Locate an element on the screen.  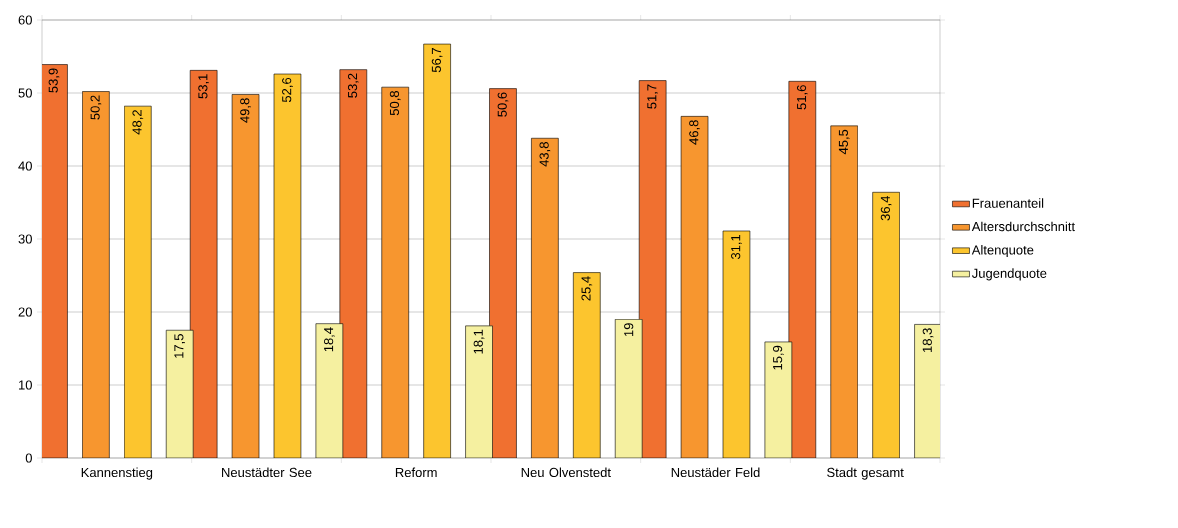
data-label: 18,3 is located at coordinates (928, 340).